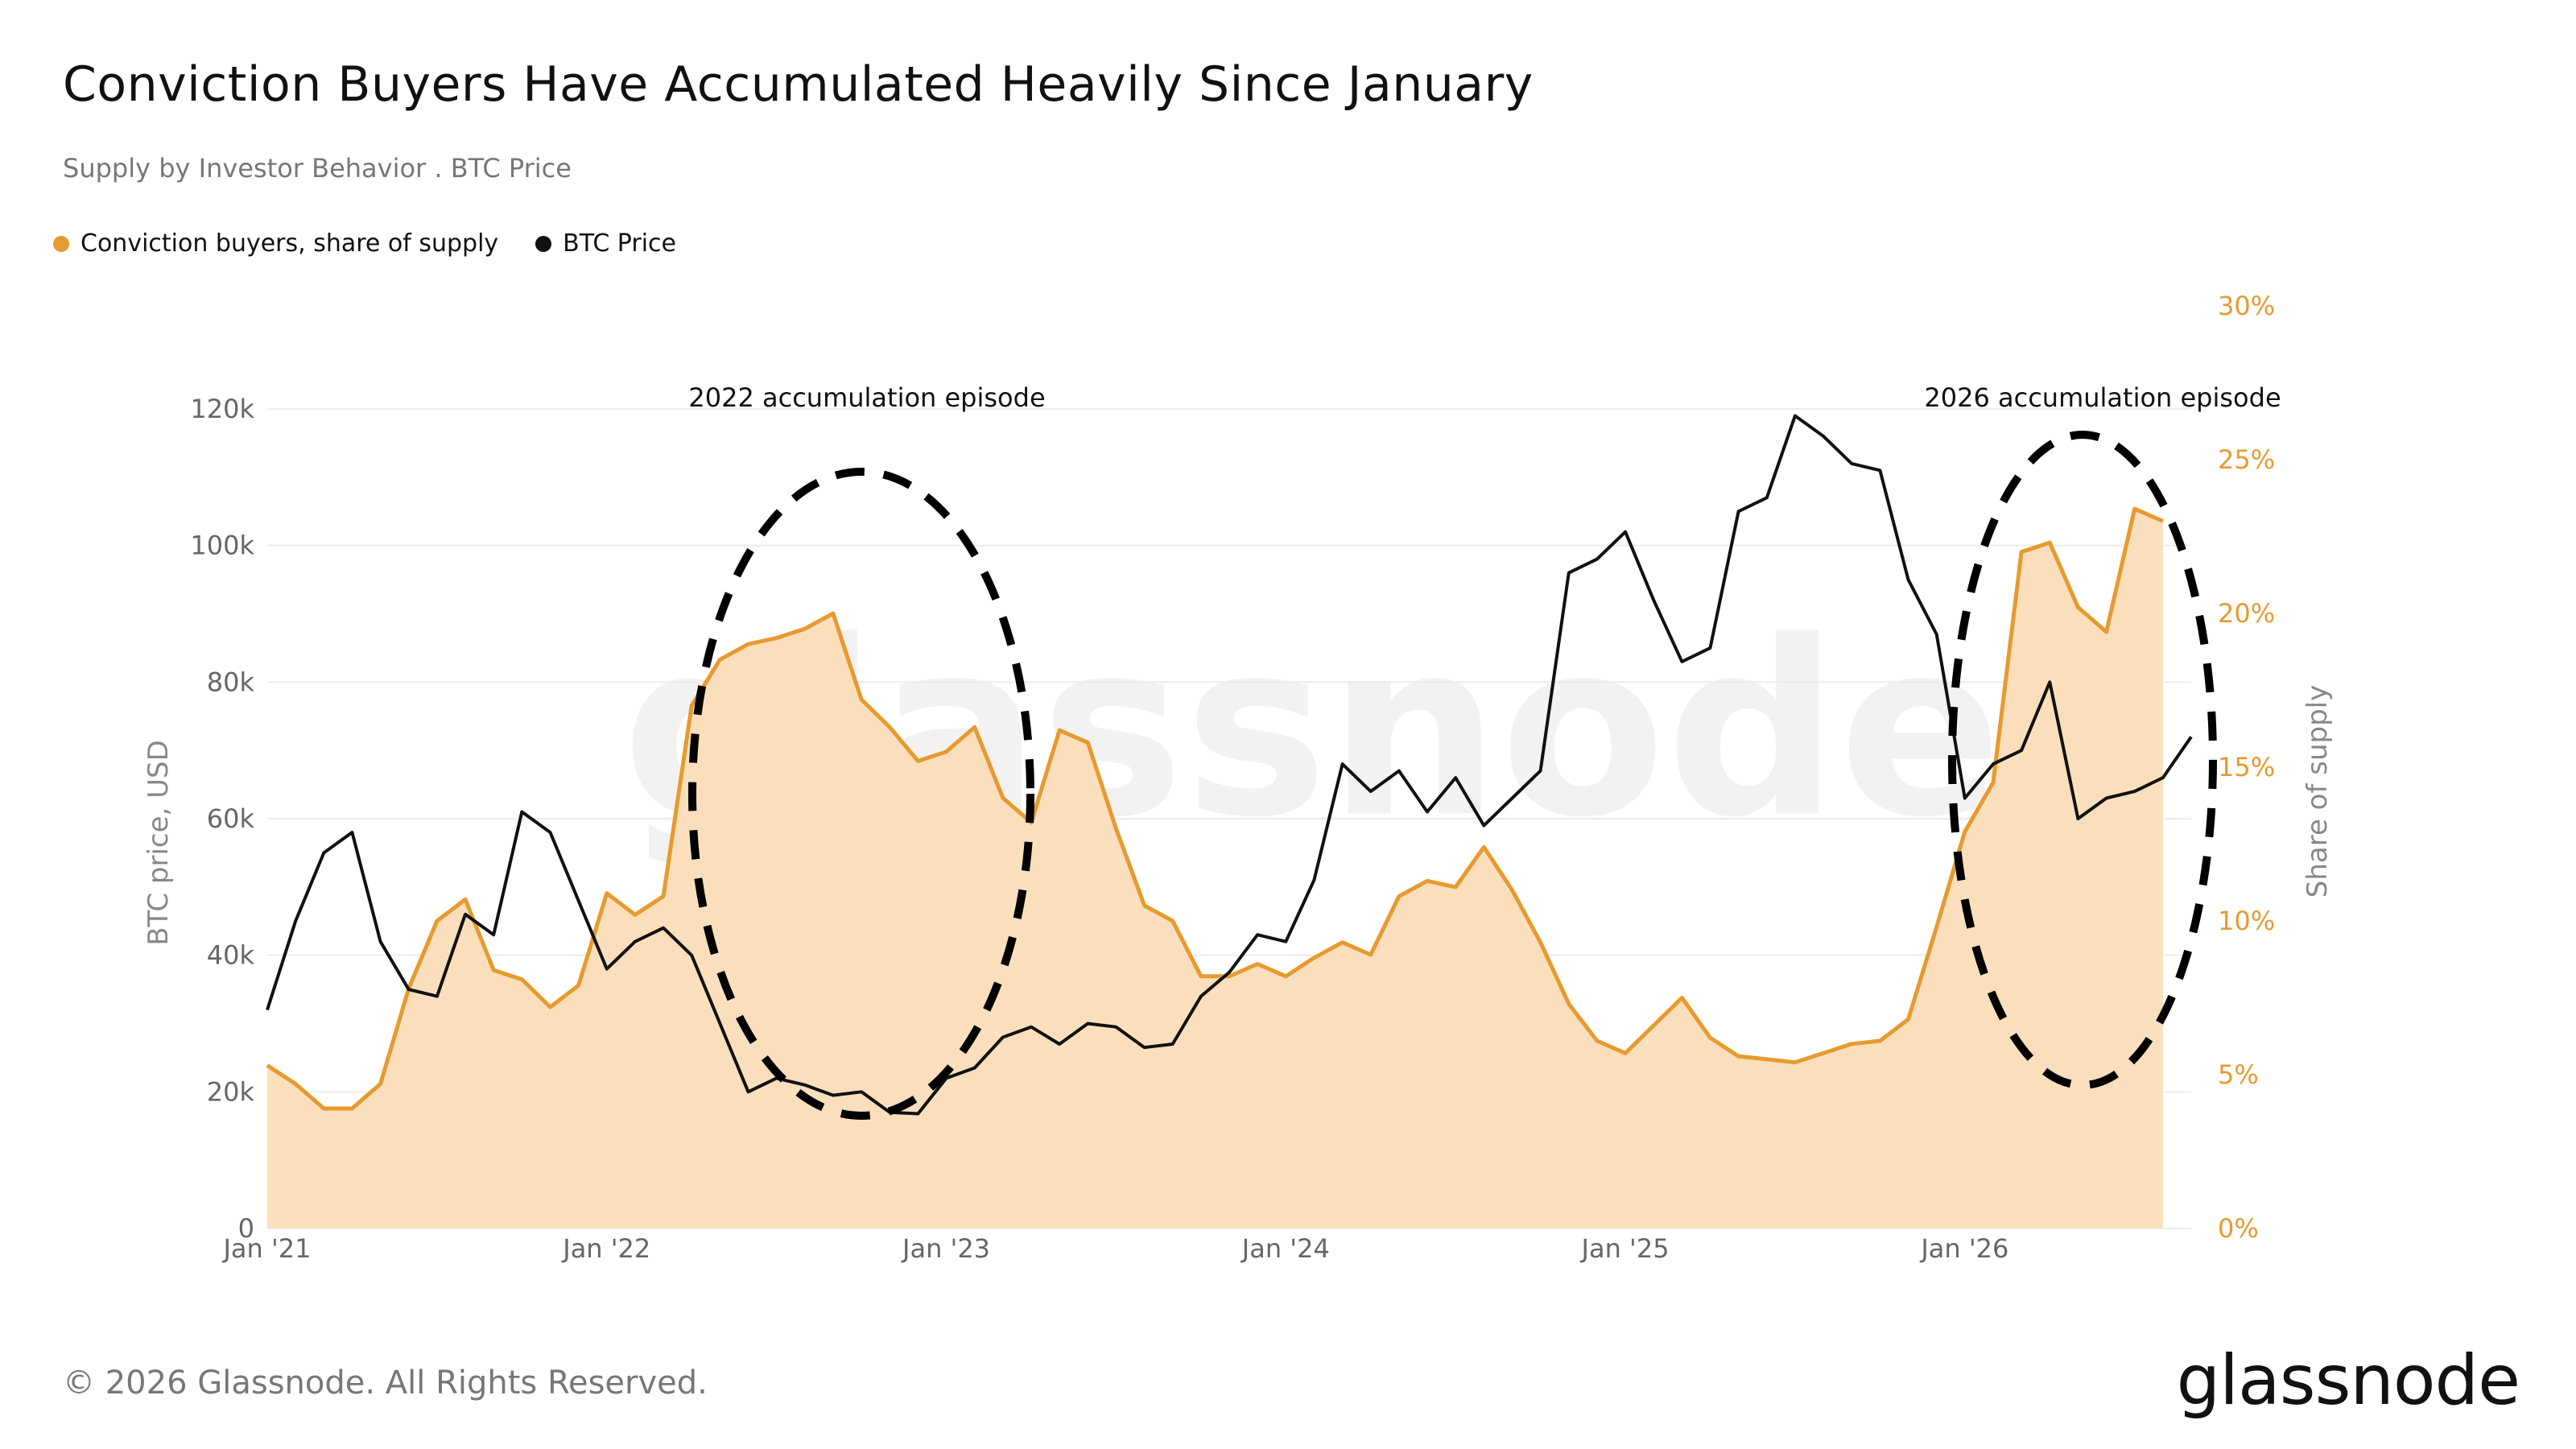 The width and height of the screenshot is (2576, 1449). What do you see at coordinates (385, 1383) in the screenshot?
I see `copyright-text: © 2026 Glassnode. All Rights Reserved.` at bounding box center [385, 1383].